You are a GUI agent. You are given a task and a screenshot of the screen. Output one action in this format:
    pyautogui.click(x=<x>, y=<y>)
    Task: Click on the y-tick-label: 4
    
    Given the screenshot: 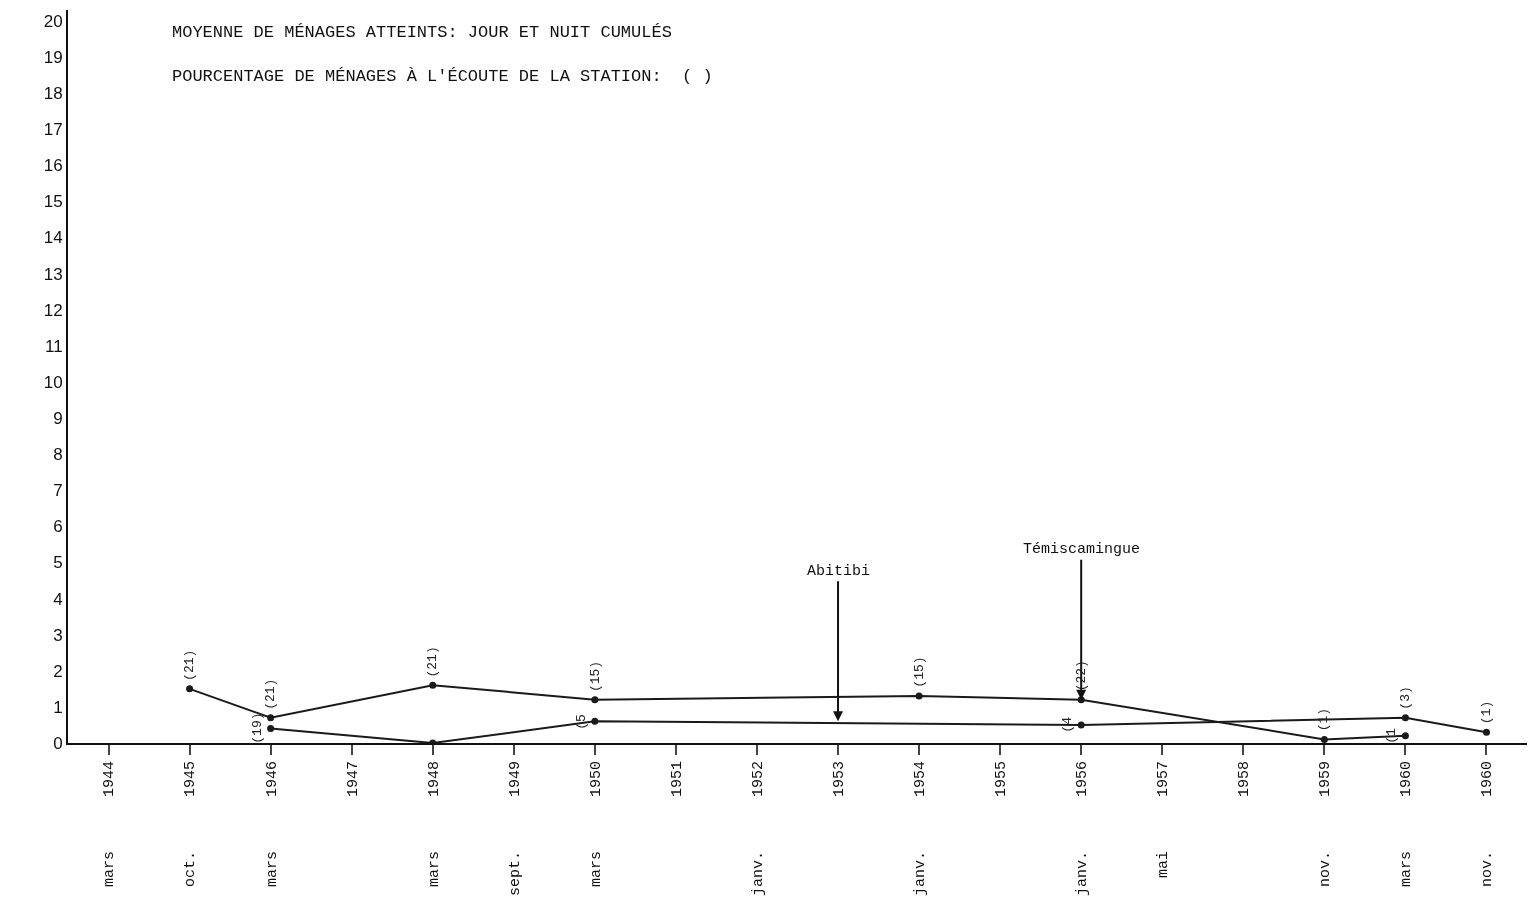 What is the action you would take?
    pyautogui.click(x=58, y=599)
    